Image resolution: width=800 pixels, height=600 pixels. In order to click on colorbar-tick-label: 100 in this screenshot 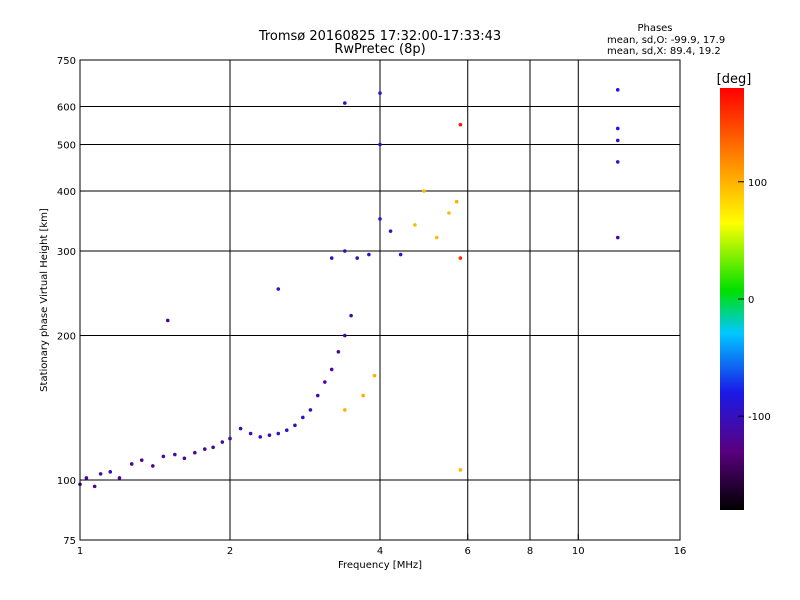, I will do `click(757, 183)`.